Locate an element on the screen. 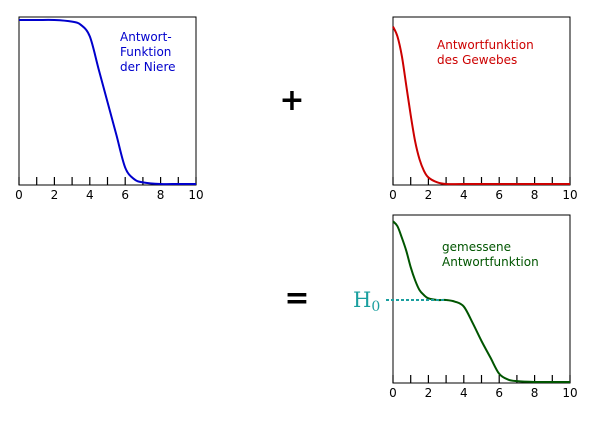 This screenshot has width=600, height=424. chart-label: gemessene Antwortfunktion is located at coordinates (490, 254).